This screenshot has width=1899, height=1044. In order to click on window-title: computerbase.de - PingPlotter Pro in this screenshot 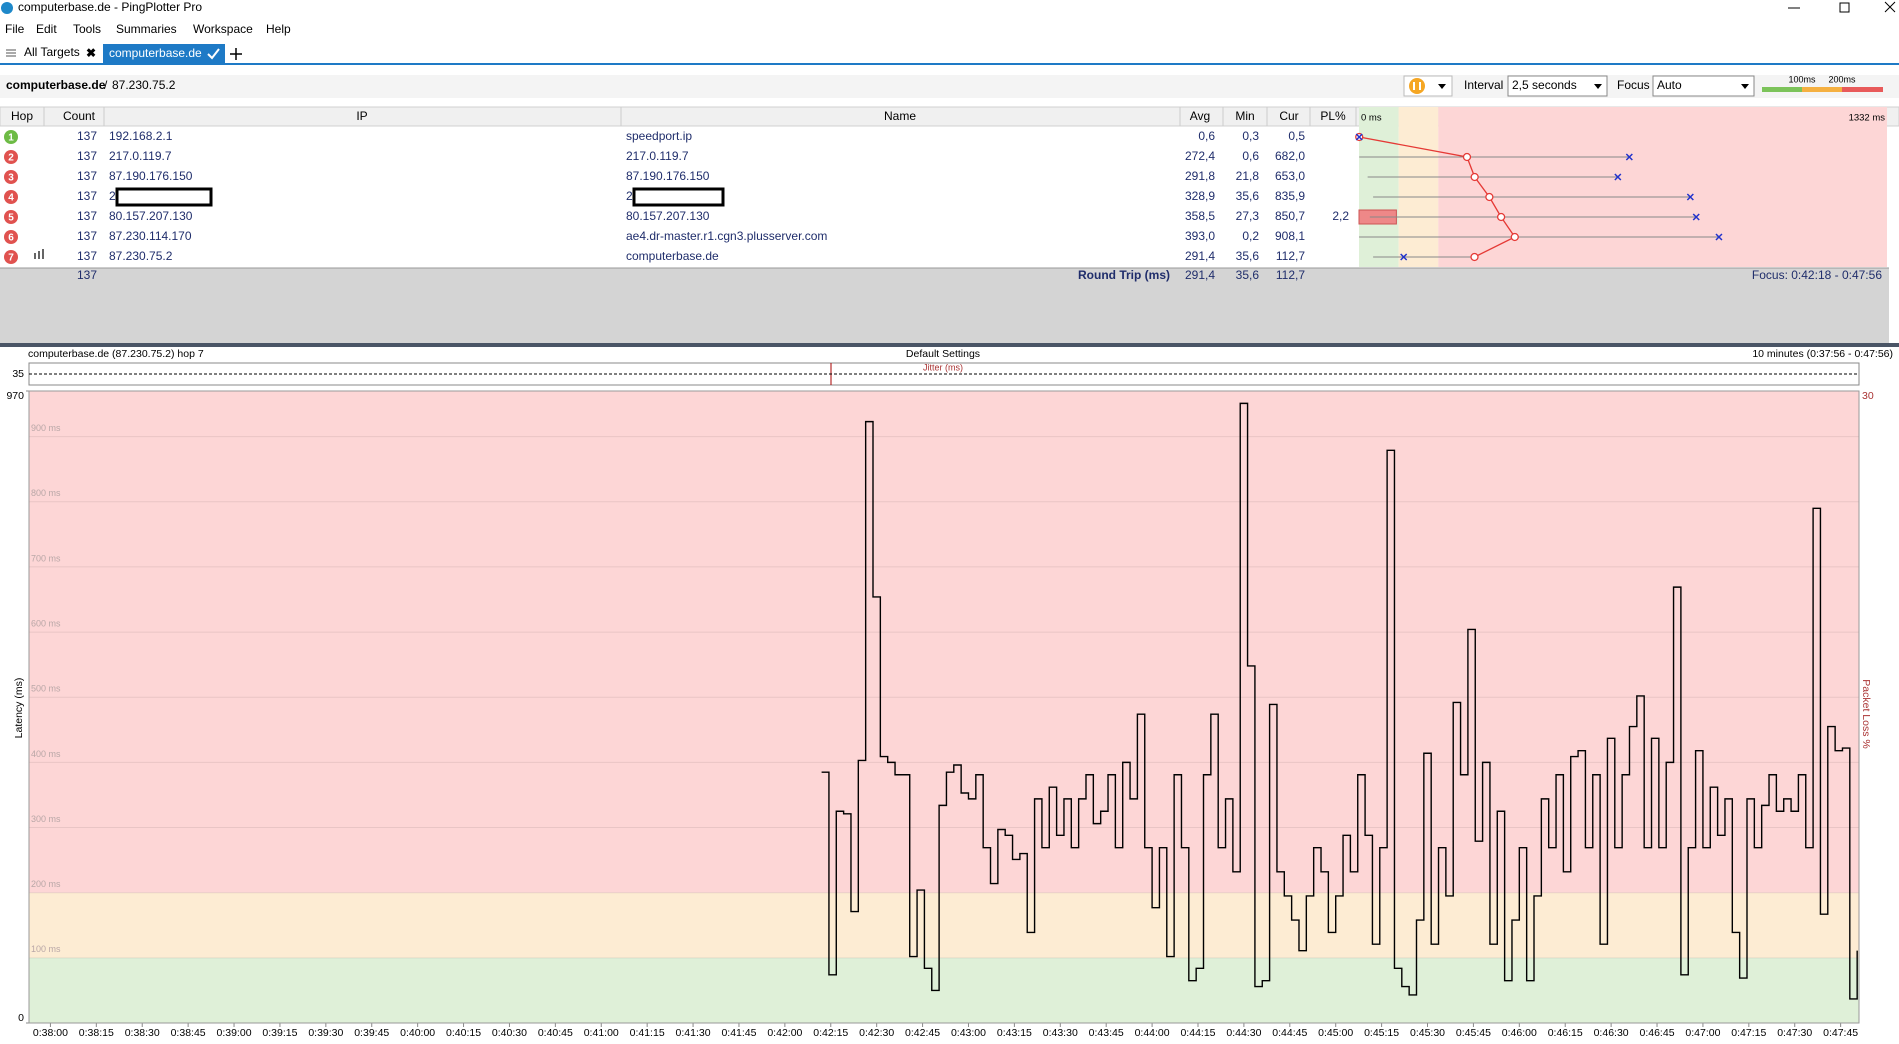, I will do `click(110, 7)`.